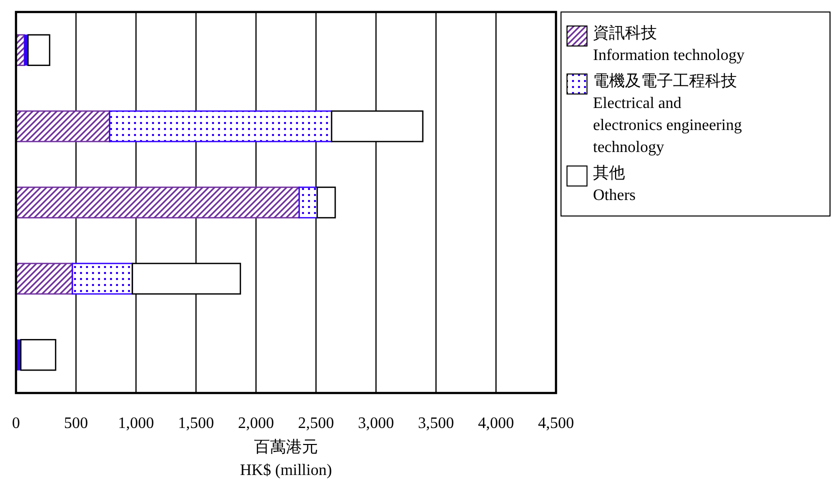 The height and width of the screenshot is (484, 831). I want to click on x-tick-label: 3,000, so click(376, 423).